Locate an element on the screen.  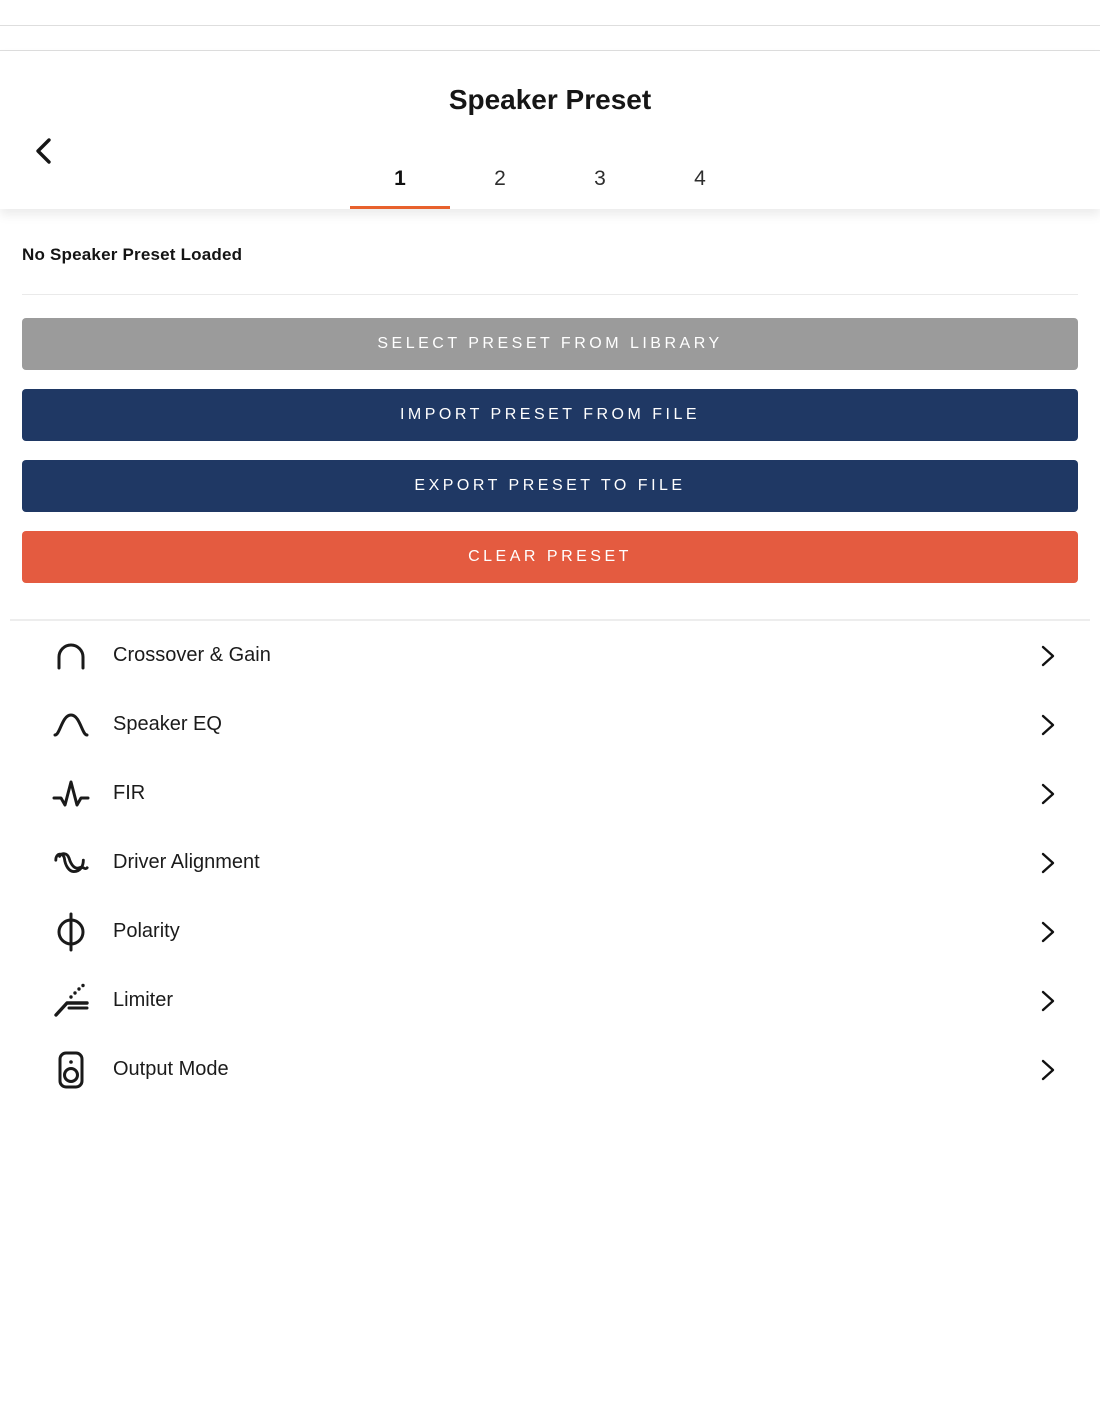
select-preset-from-library-button: Select Preset From Library is located at coordinates (550, 344).